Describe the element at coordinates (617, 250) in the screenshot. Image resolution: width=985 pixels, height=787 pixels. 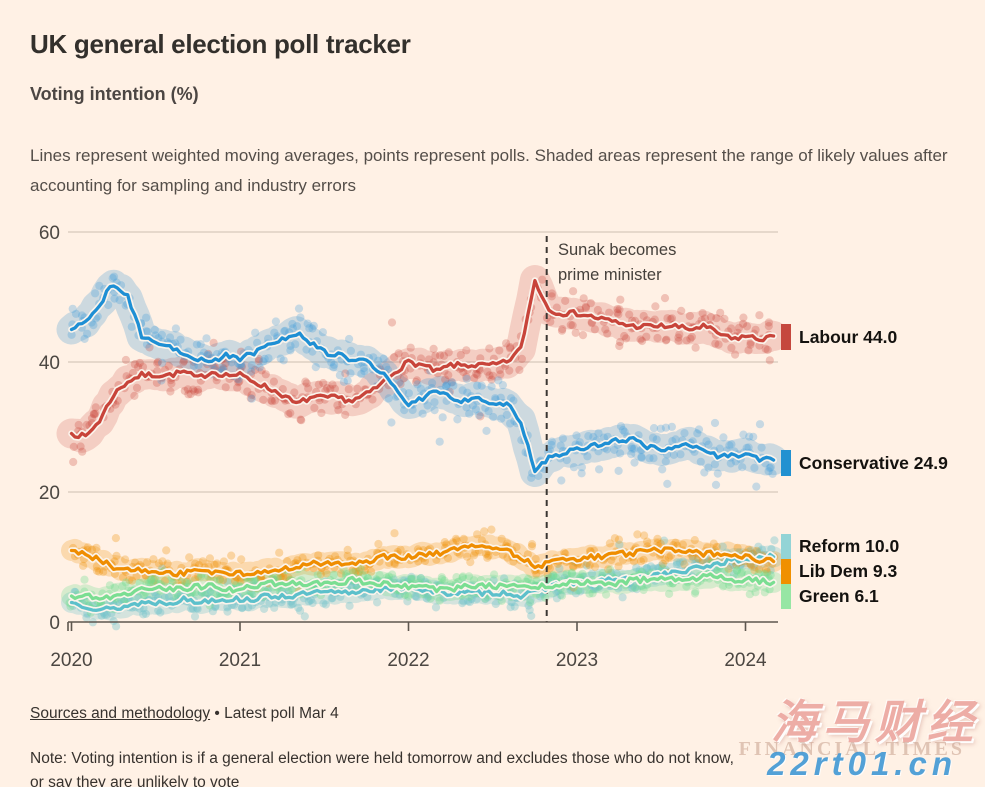
I see `annotation-line-1: Sunak becomes` at that location.